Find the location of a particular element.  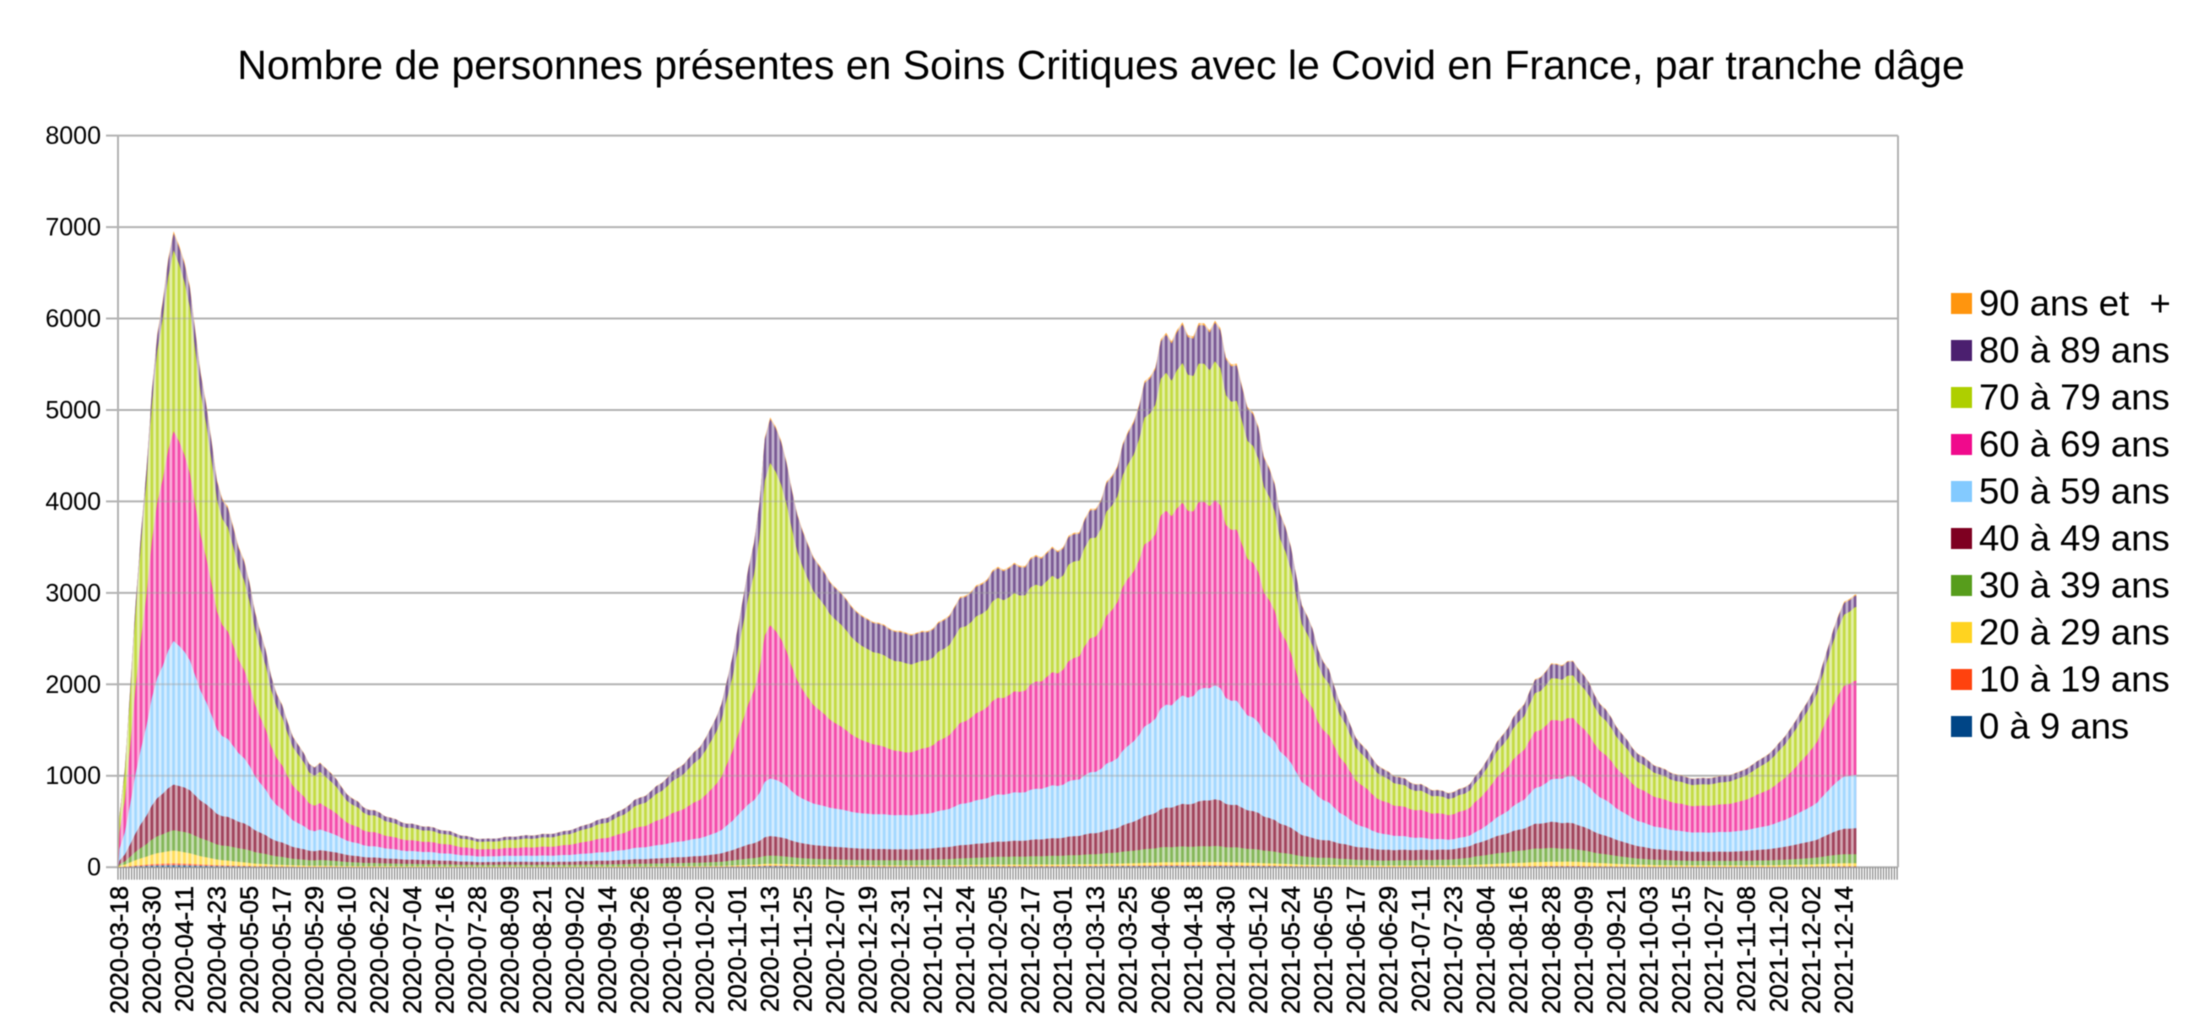

svg-text: 2021-03-13 is located at coordinates (1096, 950).